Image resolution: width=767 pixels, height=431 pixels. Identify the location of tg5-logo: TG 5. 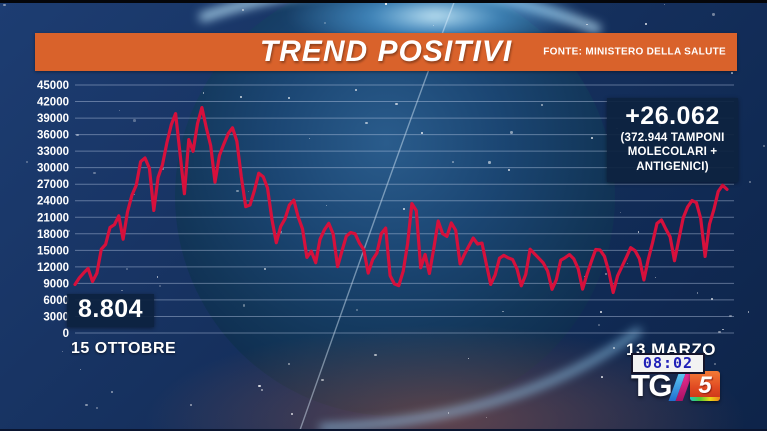
(676, 385).